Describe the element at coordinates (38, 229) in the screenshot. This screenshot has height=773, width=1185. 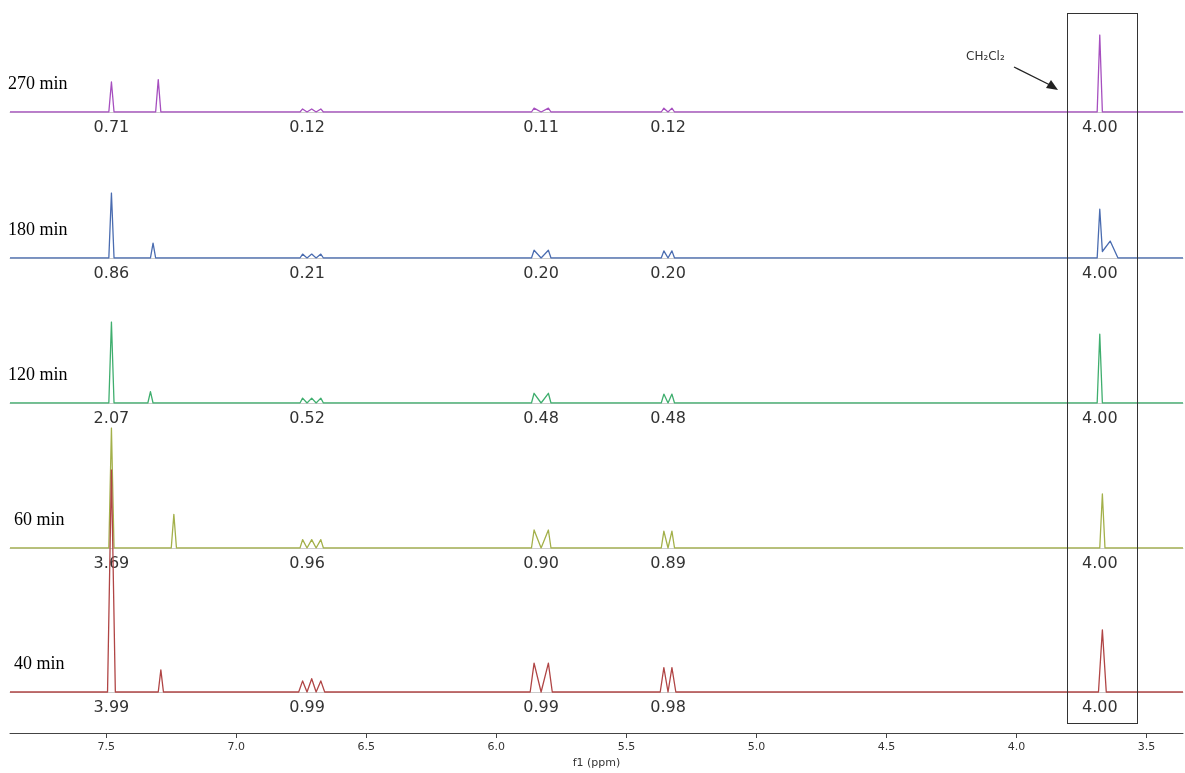
I see `series-label: 180 min` at that location.